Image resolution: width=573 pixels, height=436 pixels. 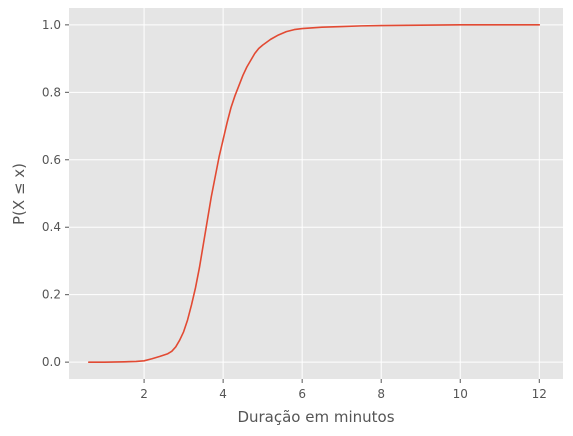 I want to click on y-tick-label: 0.6, so click(x=51, y=160).